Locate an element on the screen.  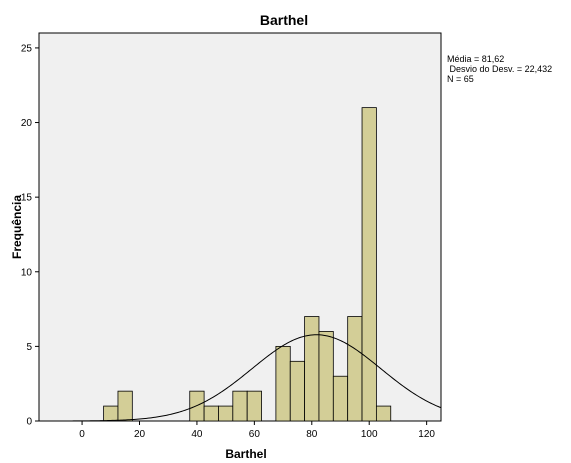
y-tick-label-15: 15 is located at coordinates (27, 198).